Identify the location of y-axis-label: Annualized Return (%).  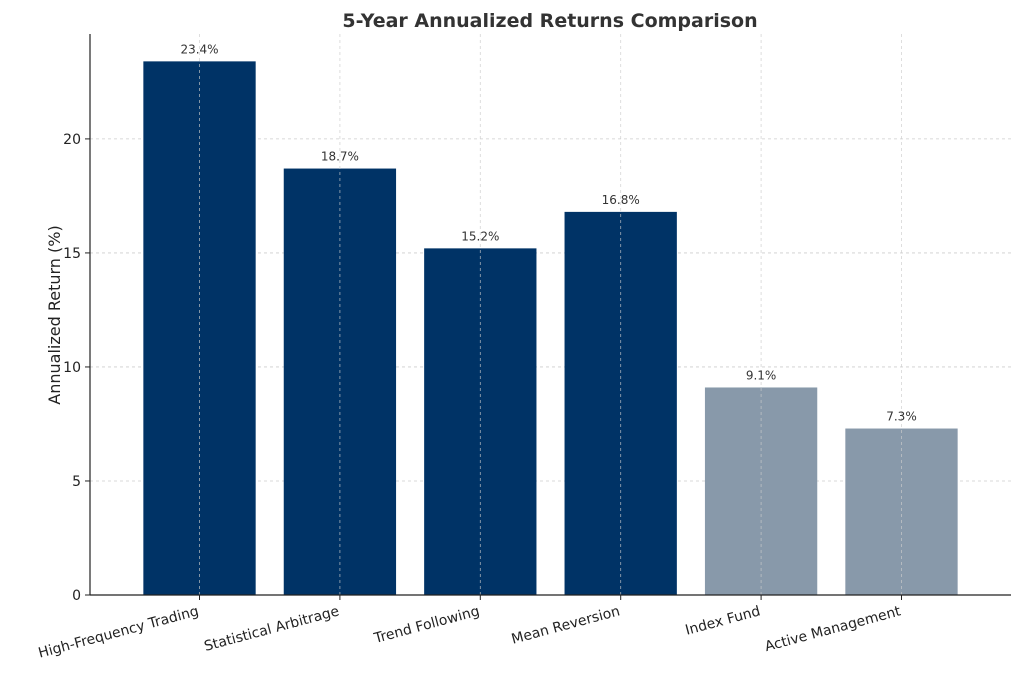
(54, 314).